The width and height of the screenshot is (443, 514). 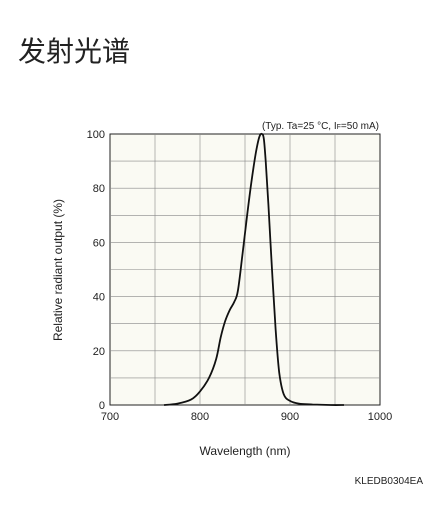 I want to click on x-tick-label: 700, so click(x=110, y=417).